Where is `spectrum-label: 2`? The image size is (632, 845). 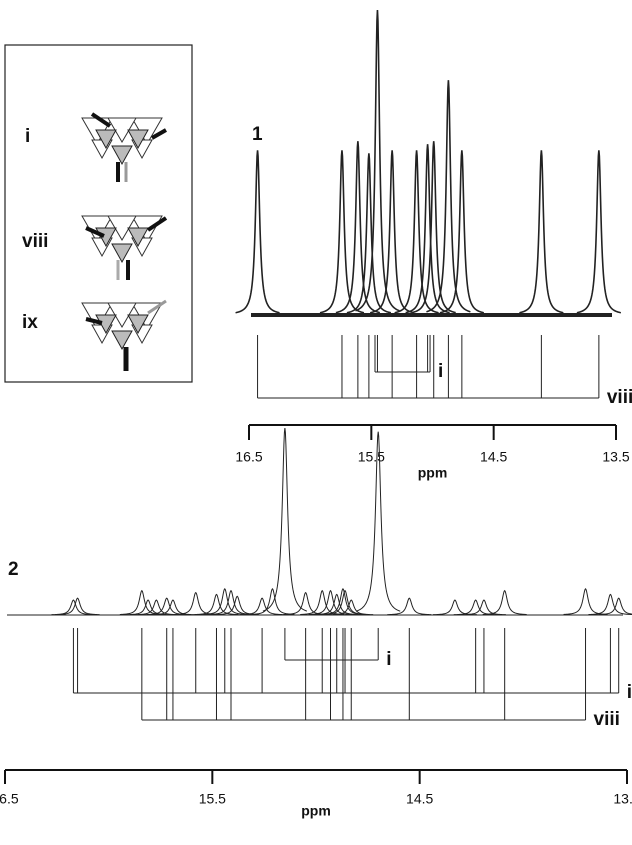 spectrum-label: 2 is located at coordinates (13, 569).